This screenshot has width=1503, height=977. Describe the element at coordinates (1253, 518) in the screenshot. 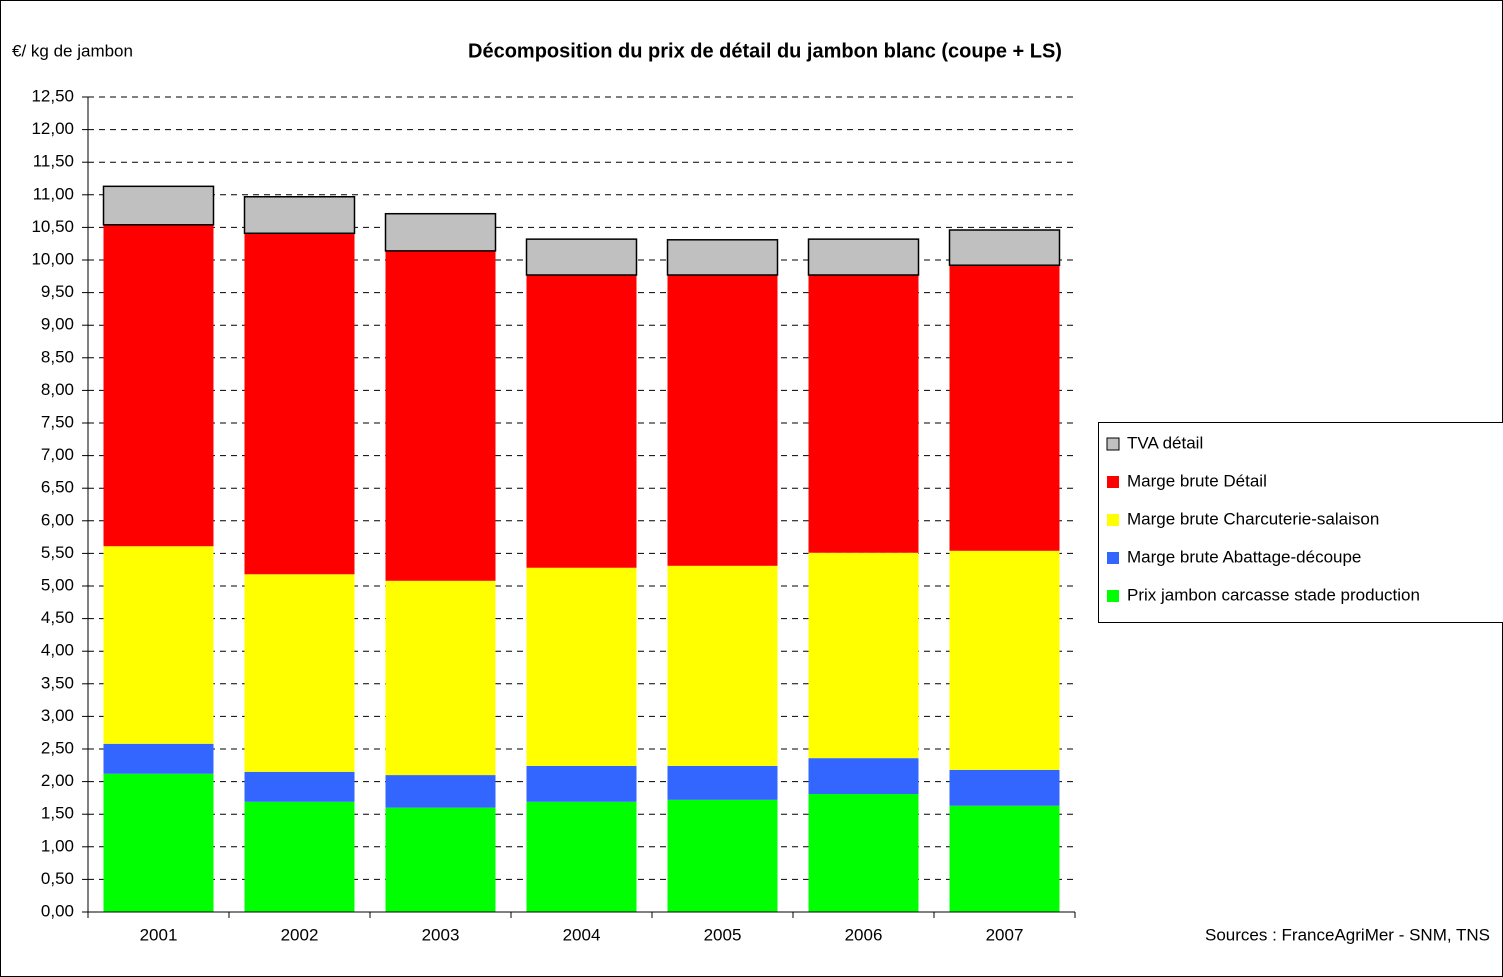

I see `legend-label: Marge brute Charcuterie-salaison` at that location.